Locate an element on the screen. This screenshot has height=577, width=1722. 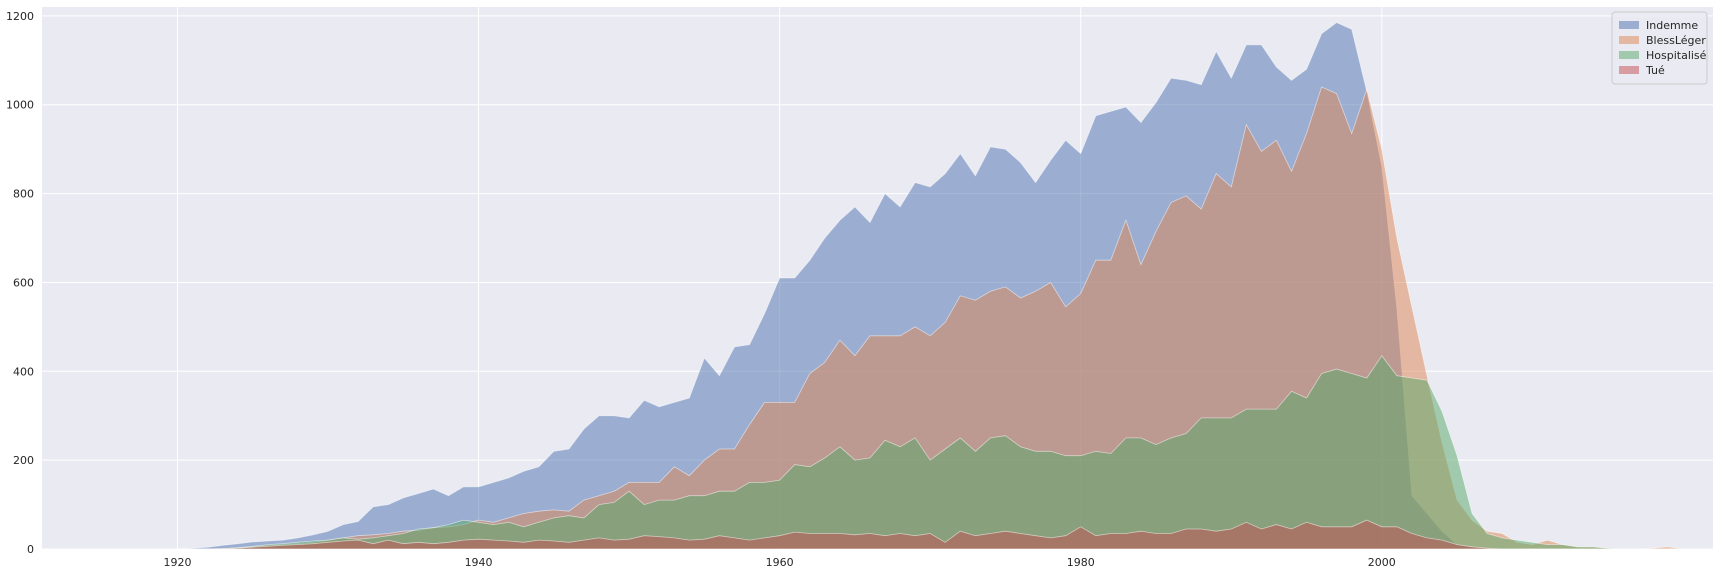
x-tick-label: 1960 is located at coordinates (780, 562).